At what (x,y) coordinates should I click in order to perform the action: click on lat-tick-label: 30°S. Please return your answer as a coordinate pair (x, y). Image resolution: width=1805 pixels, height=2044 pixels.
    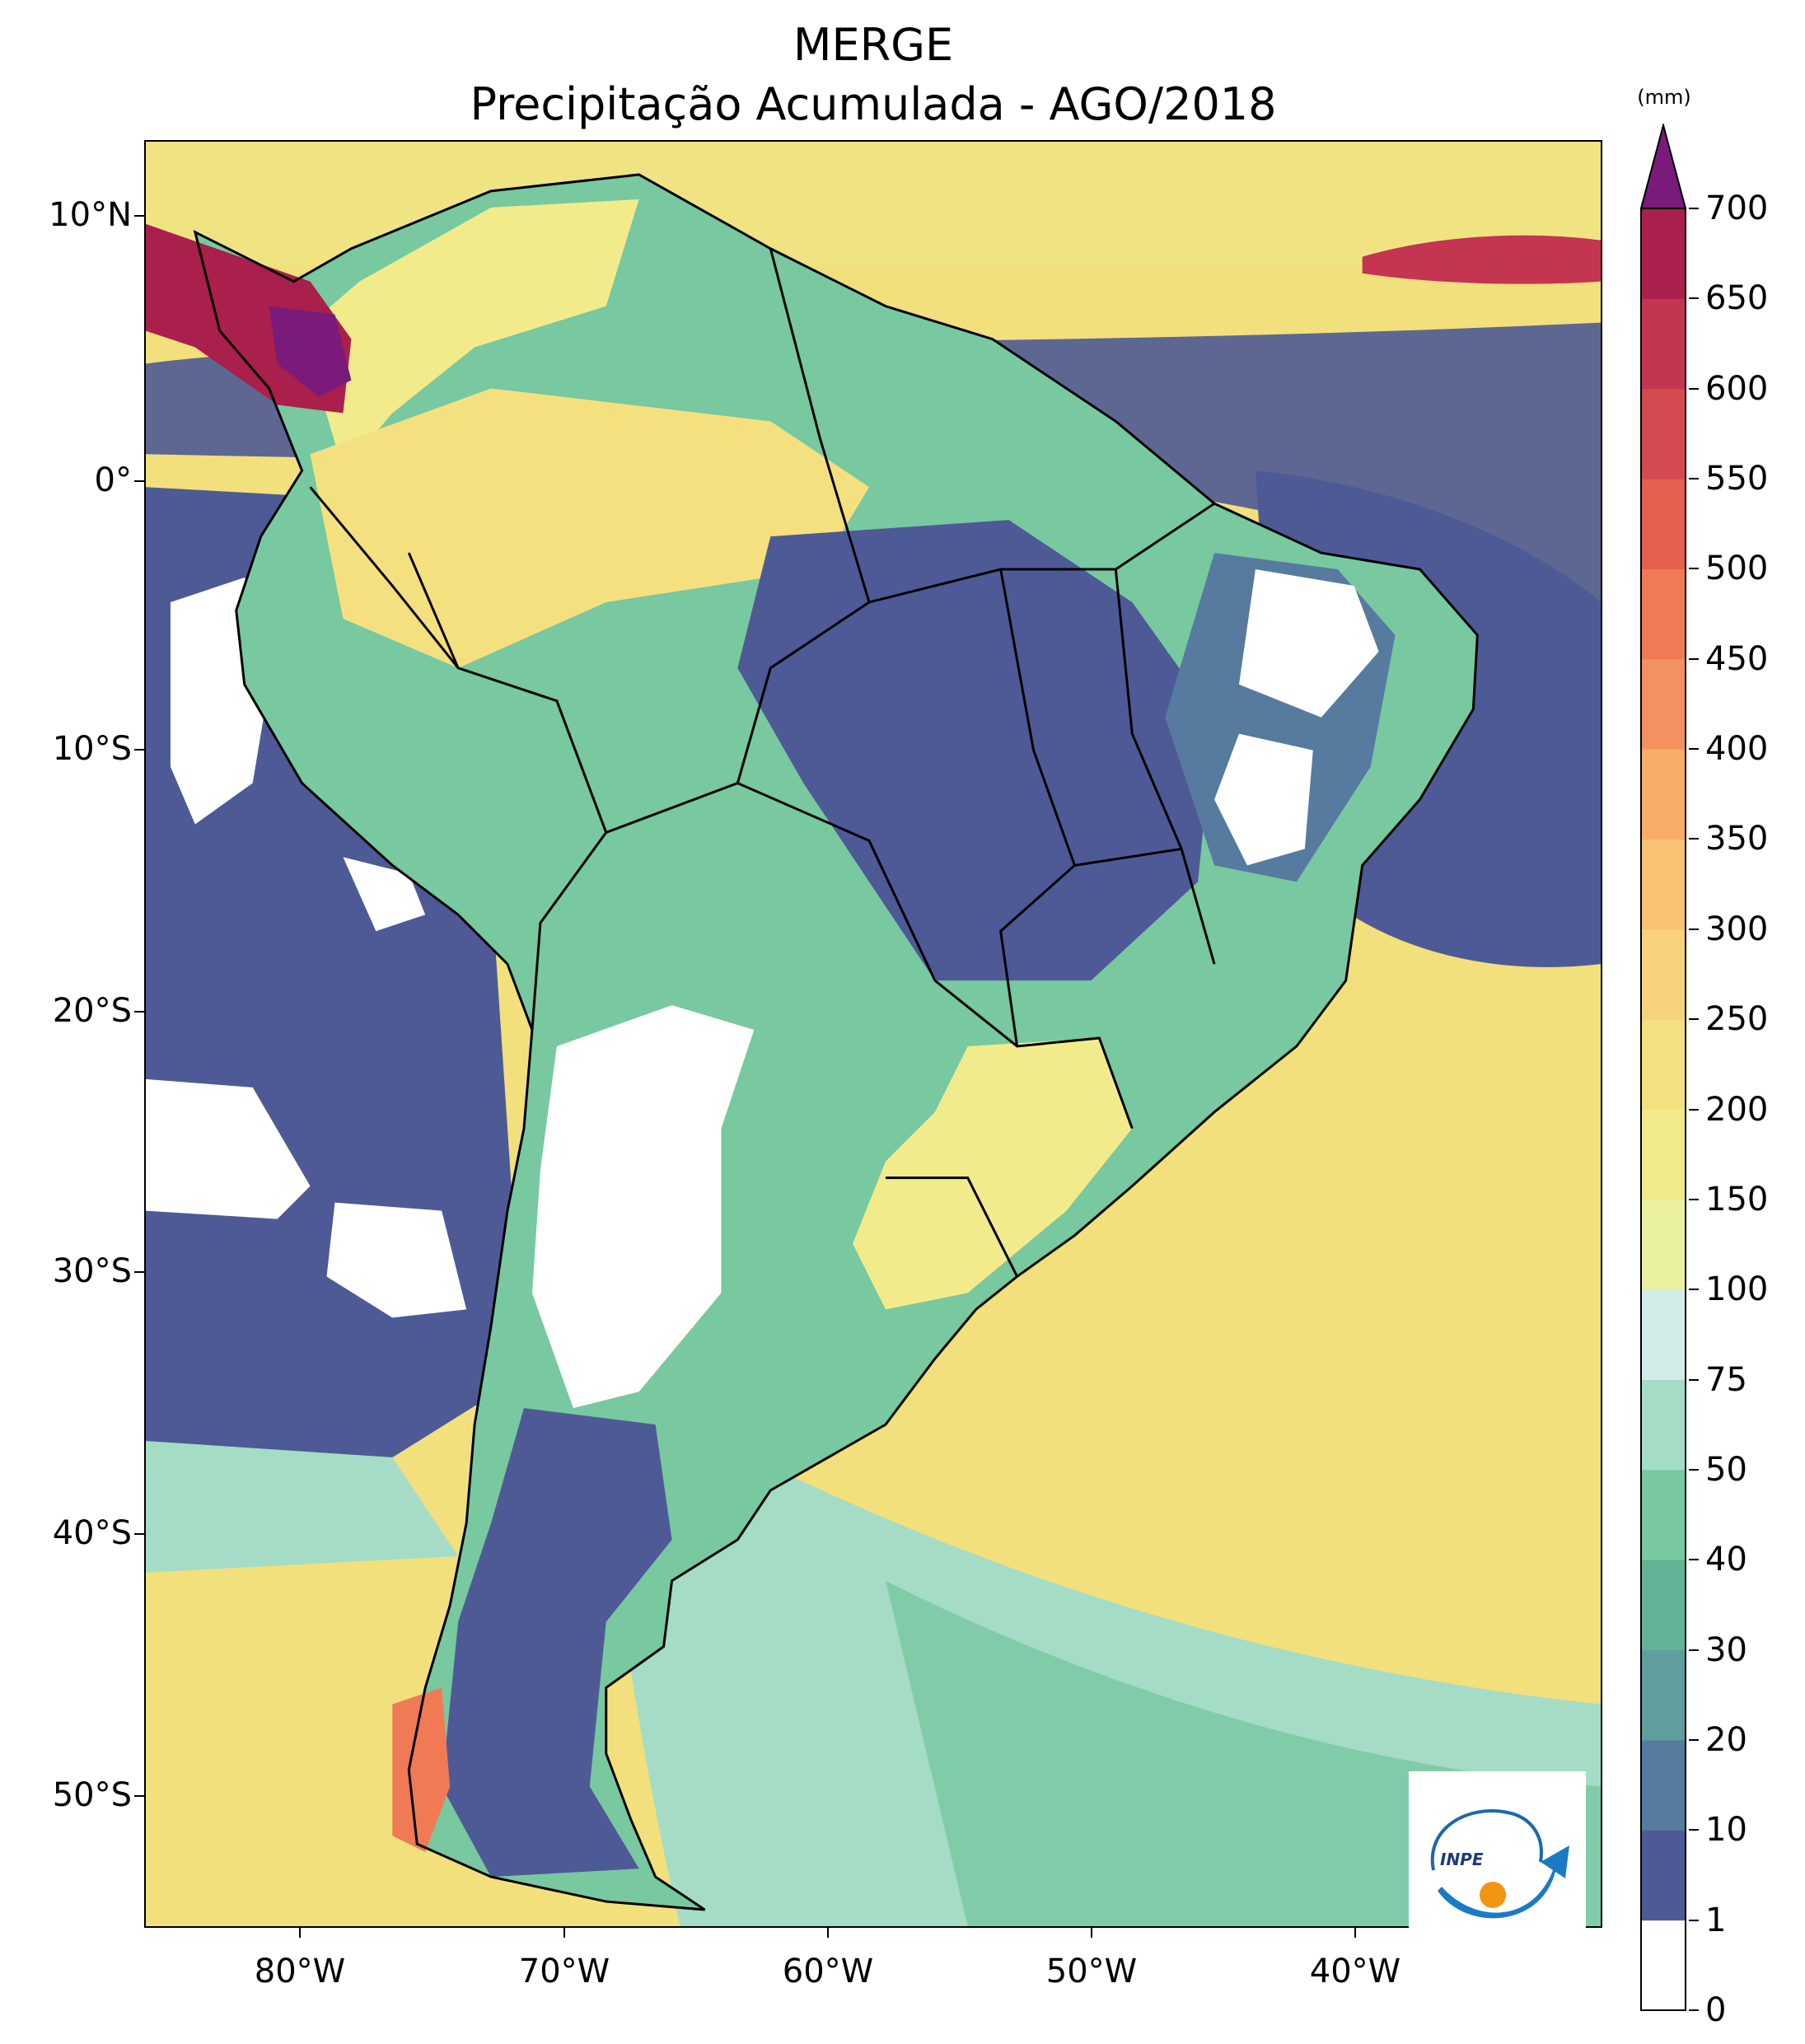
    Looking at the image, I should click on (92, 1271).